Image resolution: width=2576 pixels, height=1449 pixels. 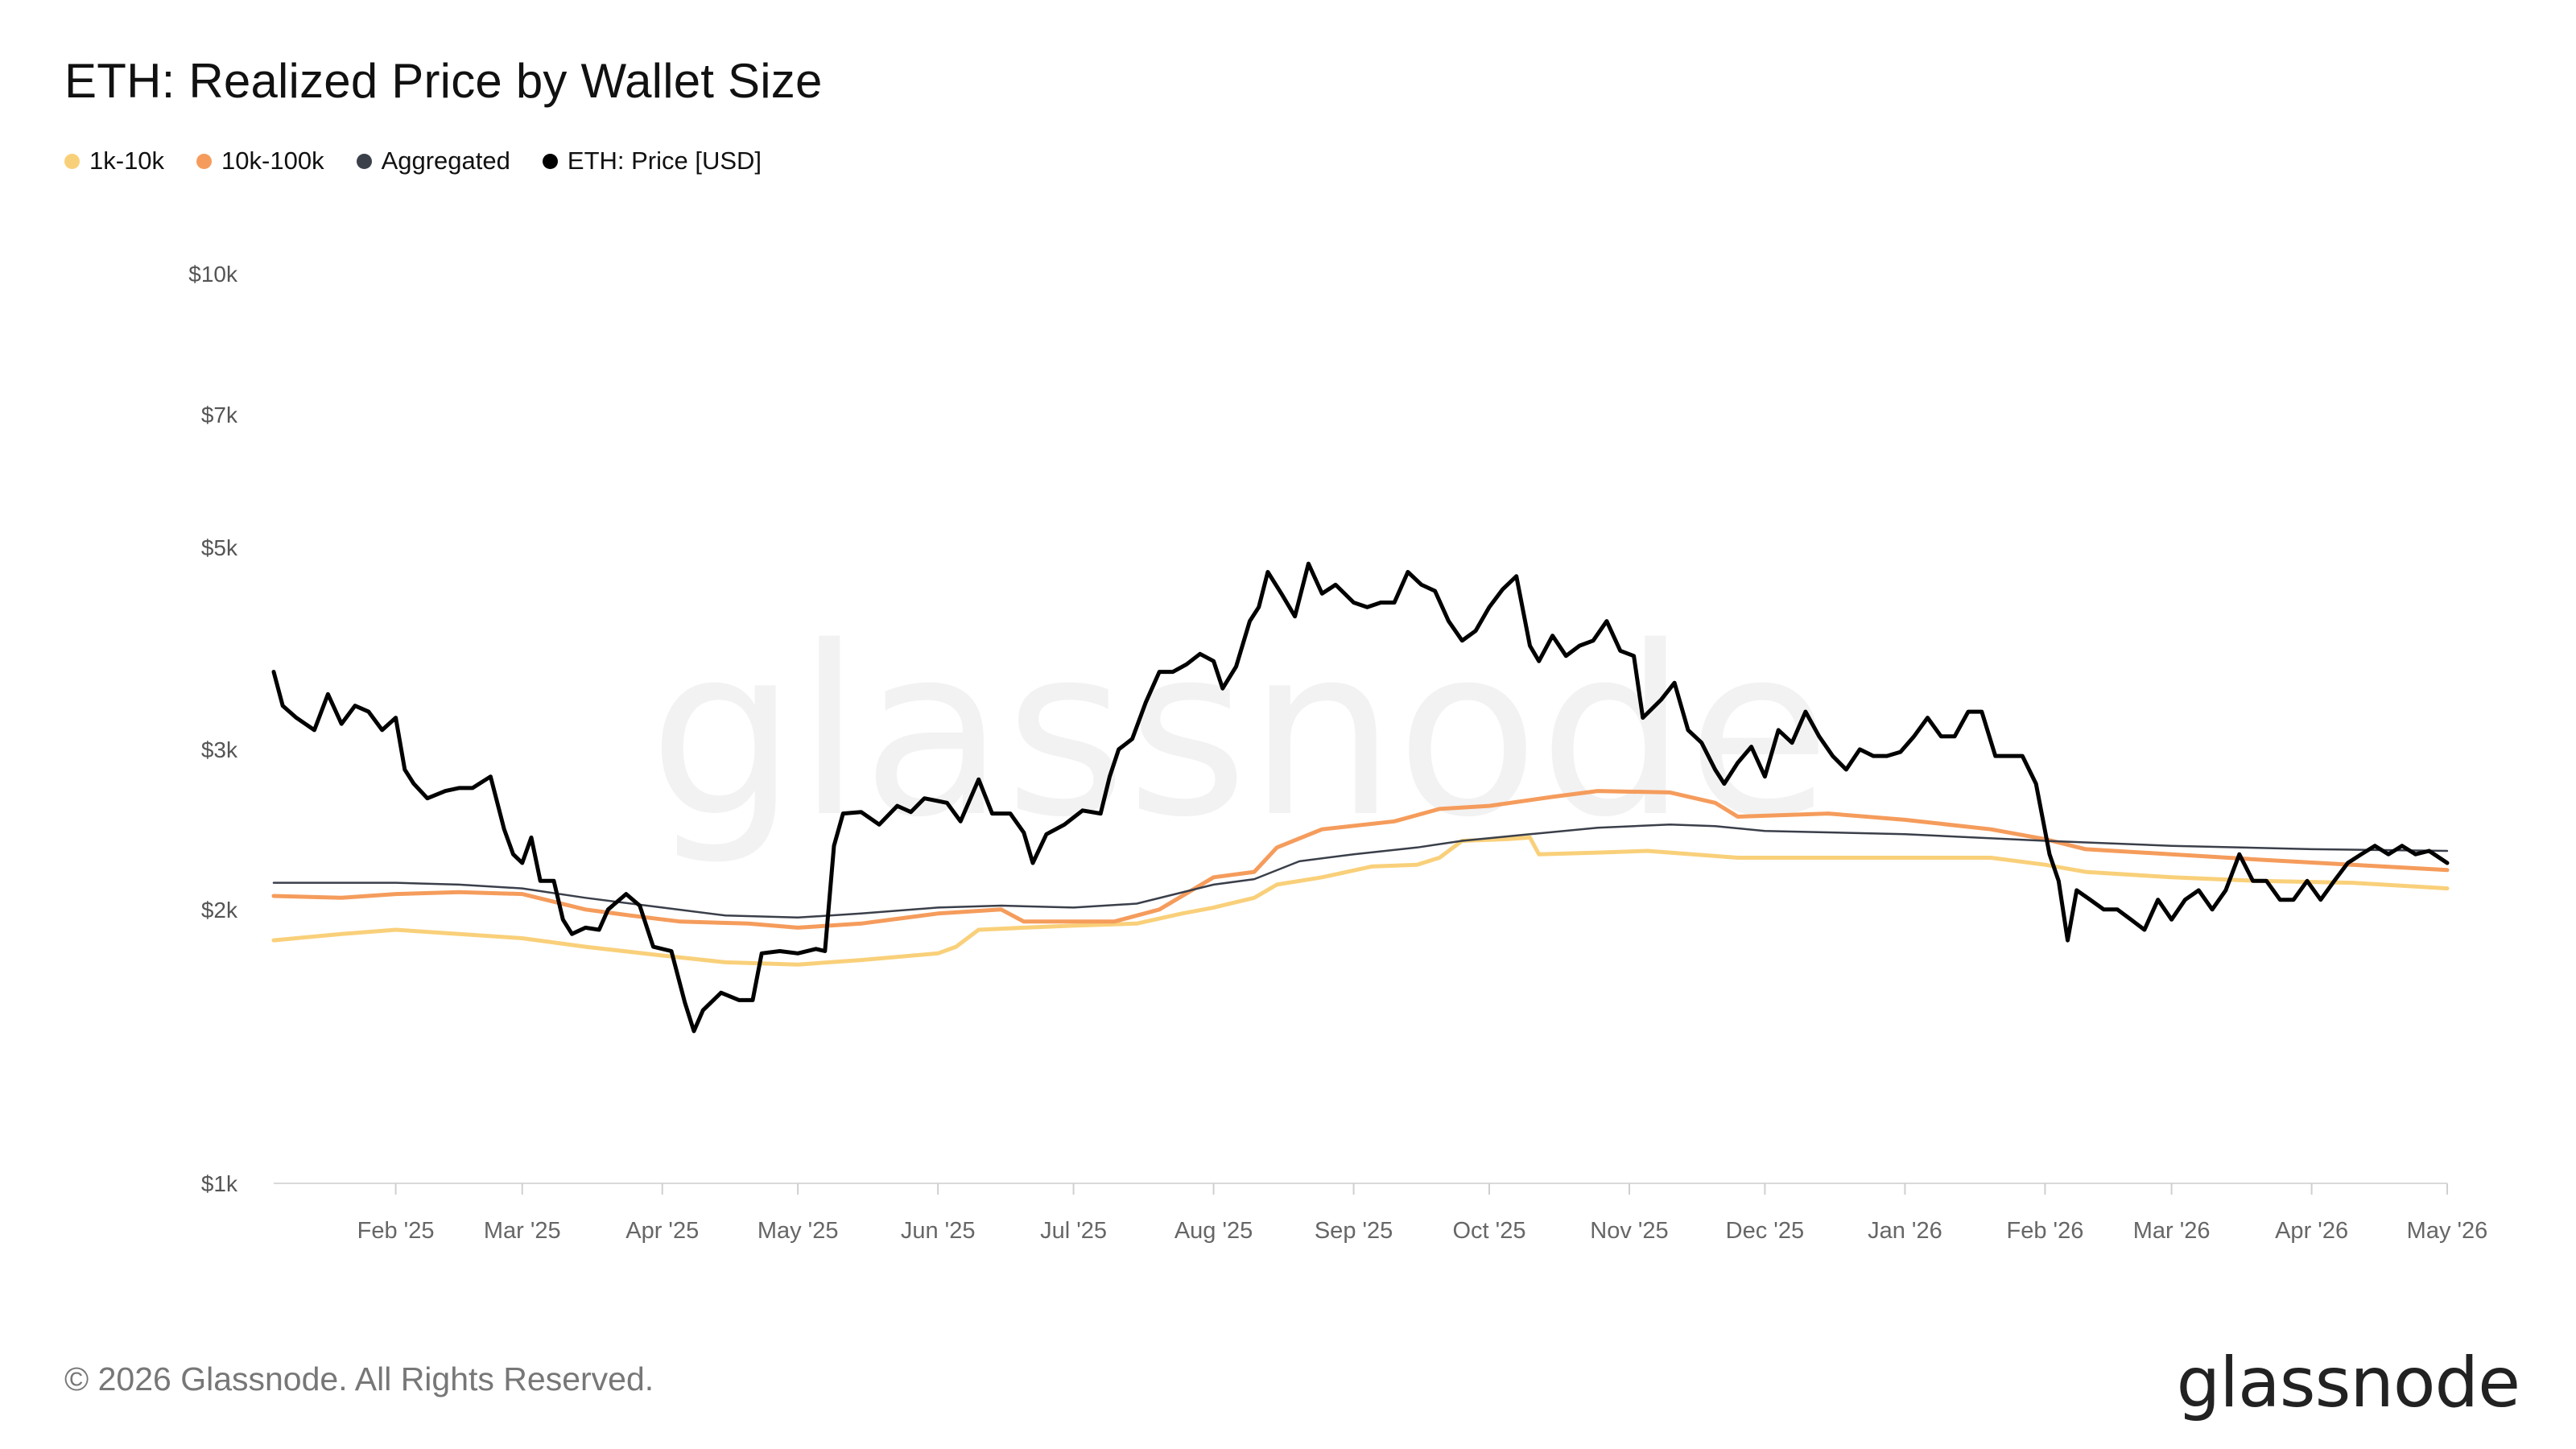 I want to click on chart-title: ETH: Realized Price by Wallet Size, so click(x=443, y=81).